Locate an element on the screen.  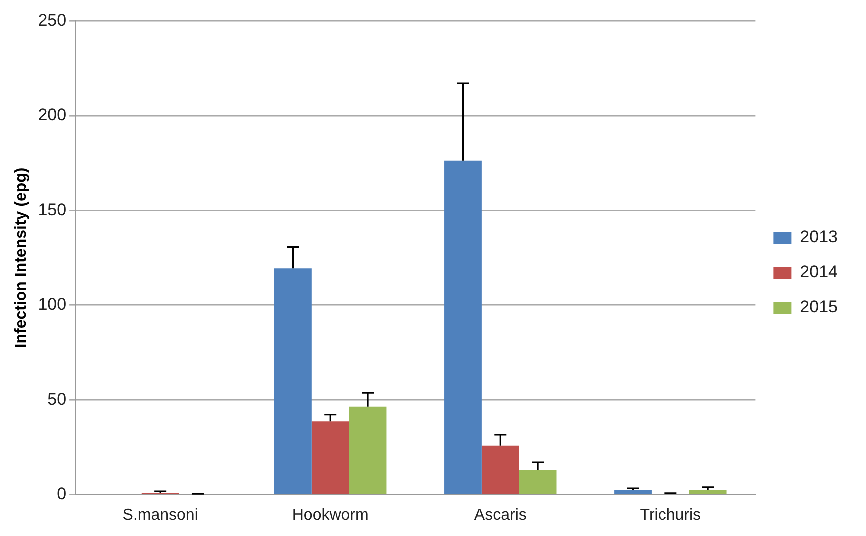
y-tick-label: 150 is located at coordinates (52, 210).